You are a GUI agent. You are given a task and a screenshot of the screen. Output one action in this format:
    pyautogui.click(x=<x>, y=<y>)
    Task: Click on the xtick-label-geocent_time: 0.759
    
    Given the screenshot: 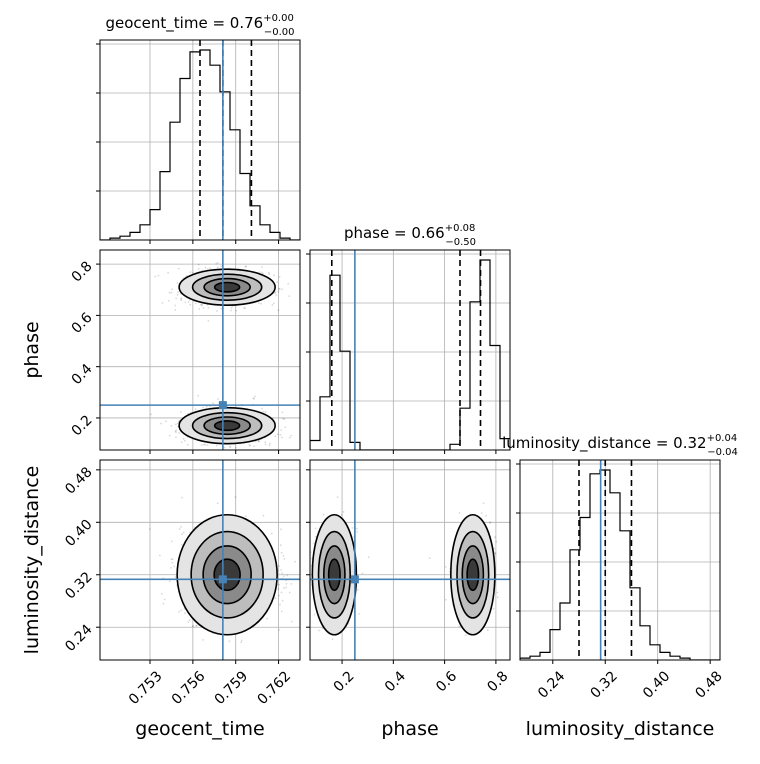 What is the action you would take?
    pyautogui.click(x=232, y=688)
    